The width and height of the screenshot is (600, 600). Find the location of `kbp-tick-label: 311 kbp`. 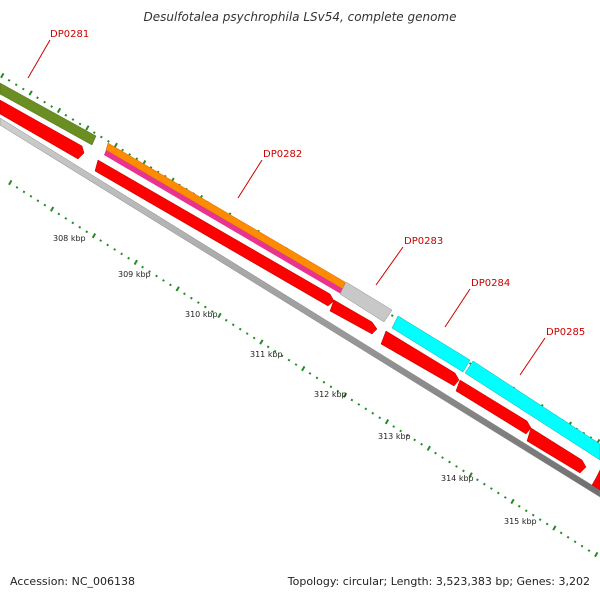

kbp-tick-label: 311 kbp is located at coordinates (266, 354).